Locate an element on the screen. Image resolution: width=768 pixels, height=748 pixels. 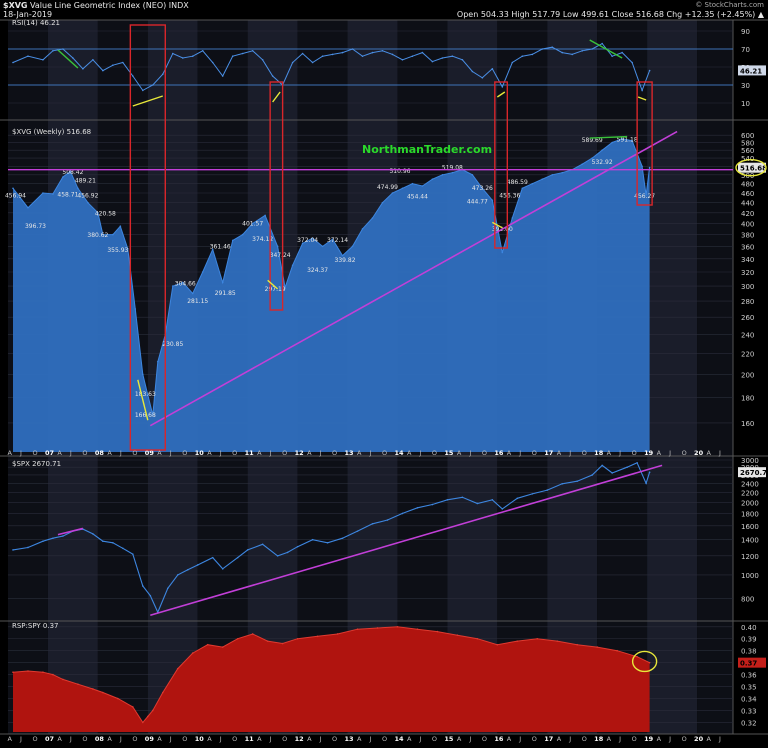
y-tick-label: 320 is located at coordinates (747, 273).